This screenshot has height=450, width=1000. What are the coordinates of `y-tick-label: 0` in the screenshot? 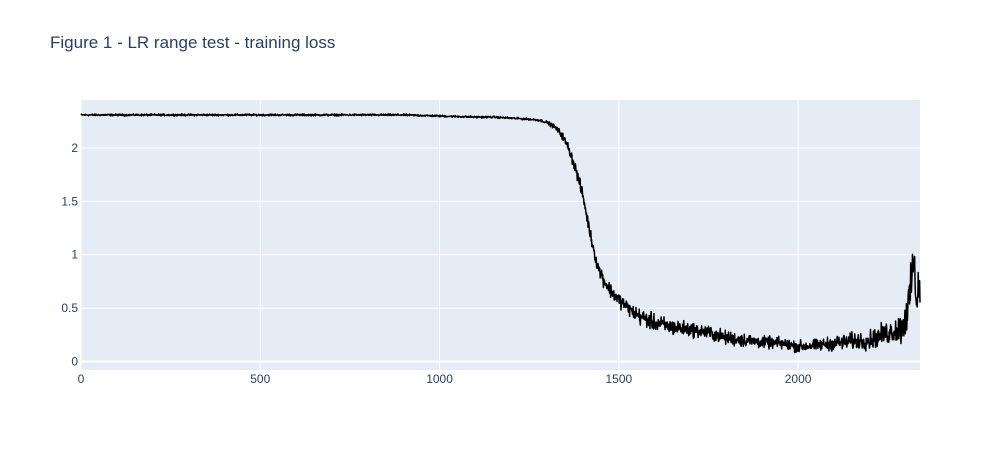 It's located at (74, 361).